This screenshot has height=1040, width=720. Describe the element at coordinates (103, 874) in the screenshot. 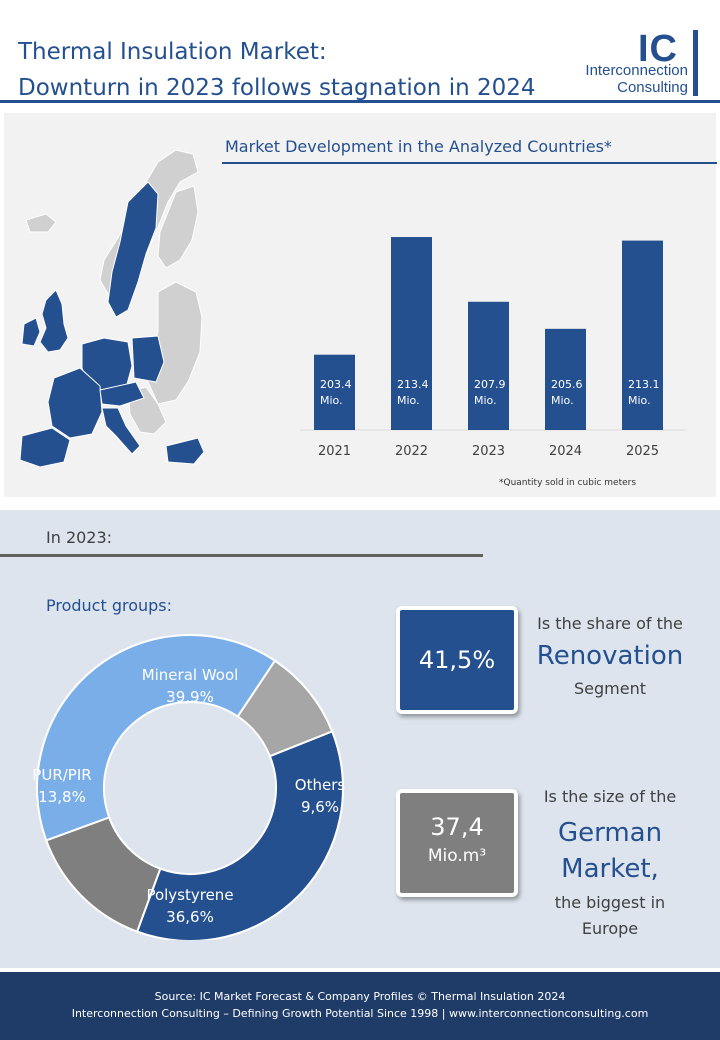

I see `donut-slice-pur-pir` at that location.